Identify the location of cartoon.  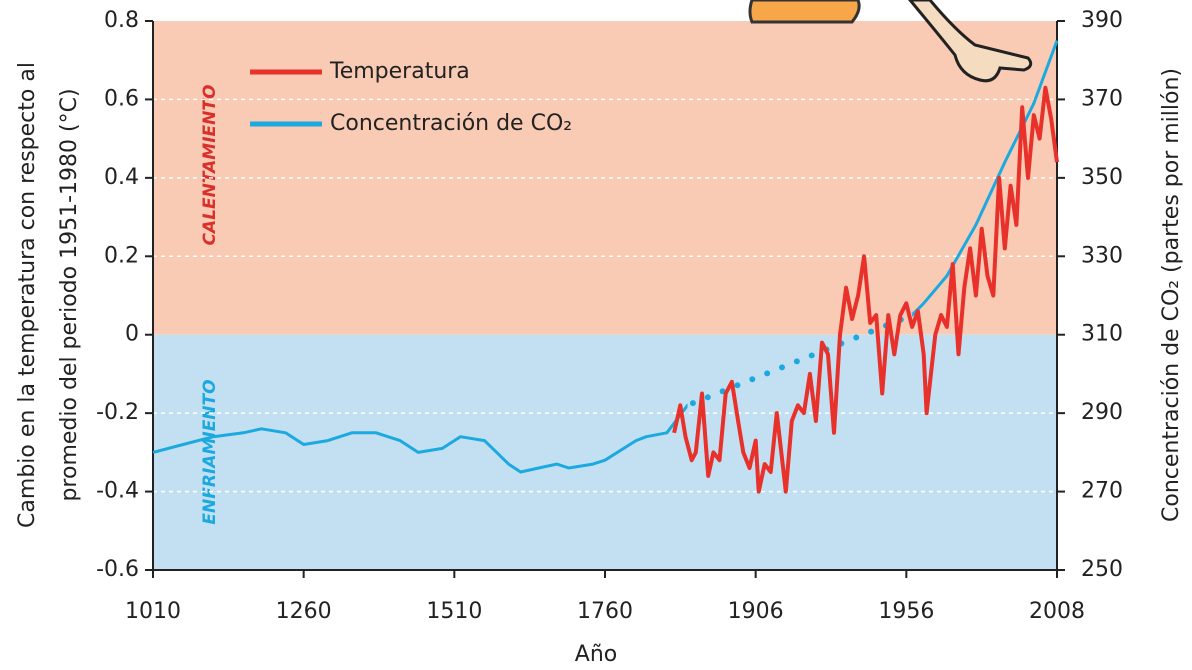
(804, 12).